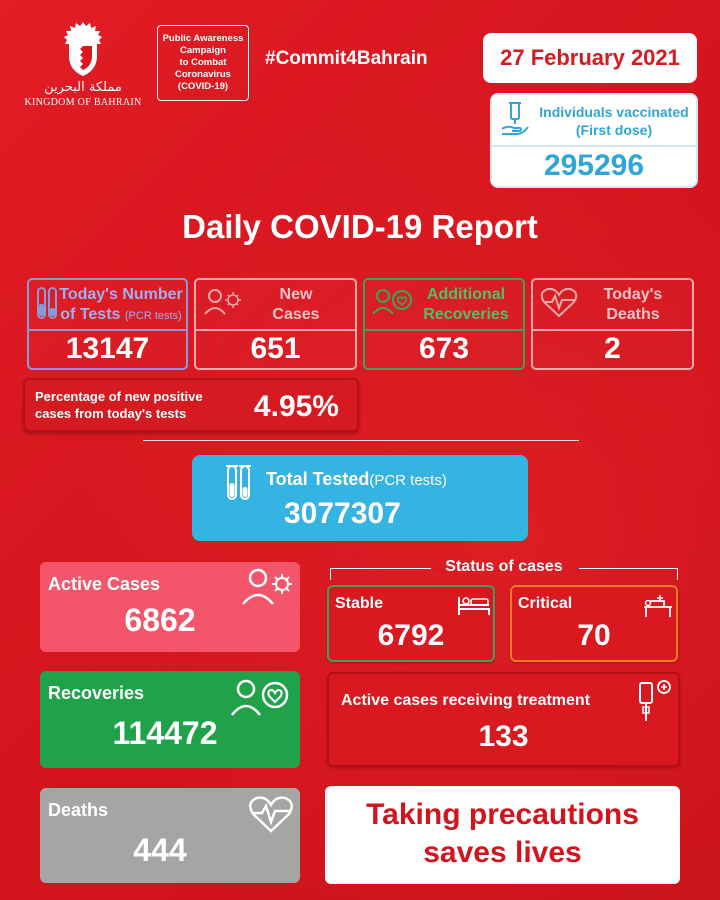 The image size is (720, 900). Describe the element at coordinates (107, 348) in the screenshot. I see `tests-value: 13147` at that location.